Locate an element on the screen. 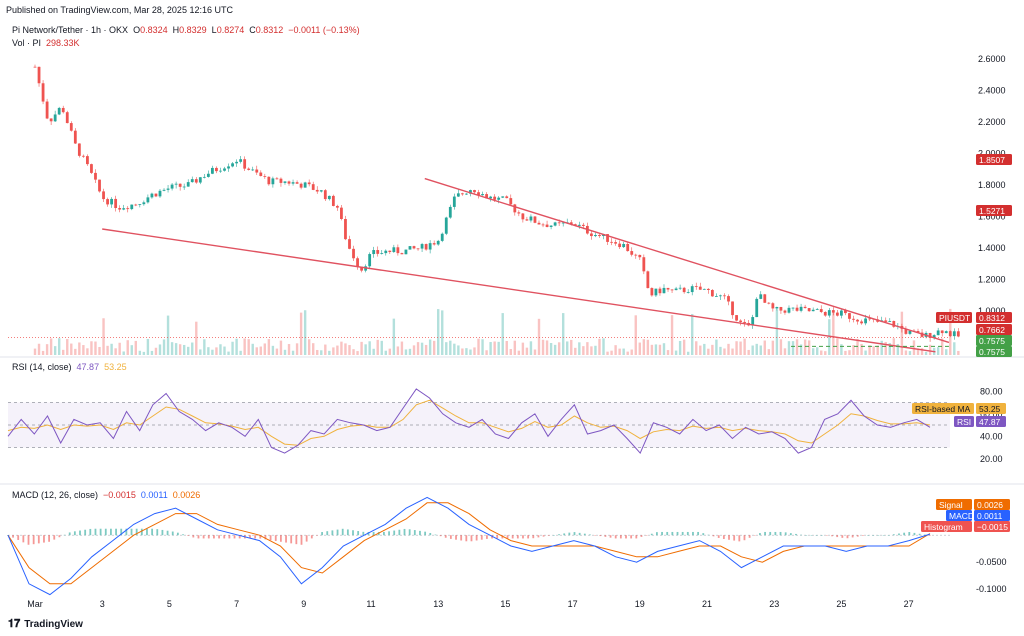 The image size is (1024, 636). macd-tag-value-box is located at coordinates (992, 515).